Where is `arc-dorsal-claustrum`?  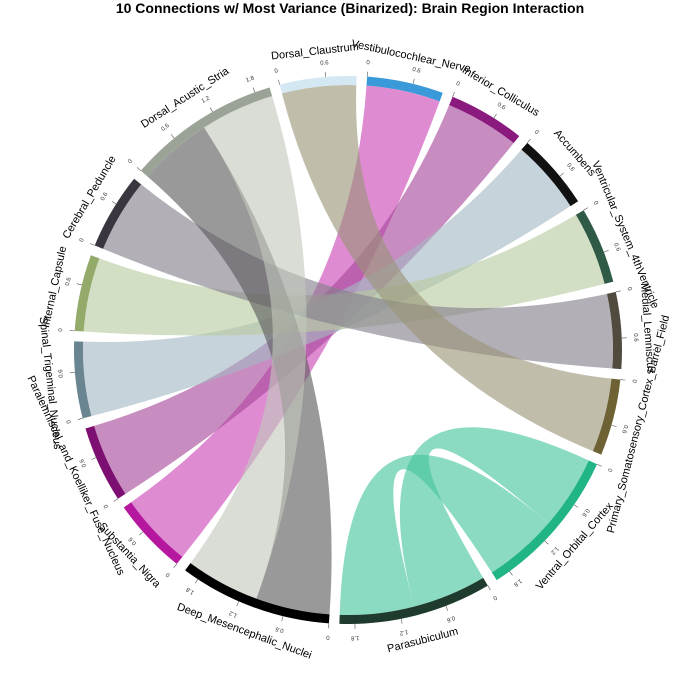 arc-dorsal-claustrum is located at coordinates (318, 84).